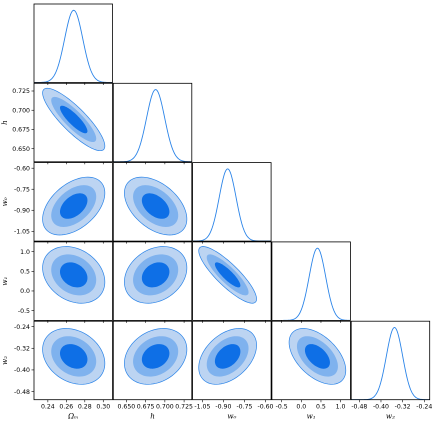 The image size is (436, 439). Describe the element at coordinates (390, 416) in the screenshot. I see `x-axis-label-w2: w₂` at that location.